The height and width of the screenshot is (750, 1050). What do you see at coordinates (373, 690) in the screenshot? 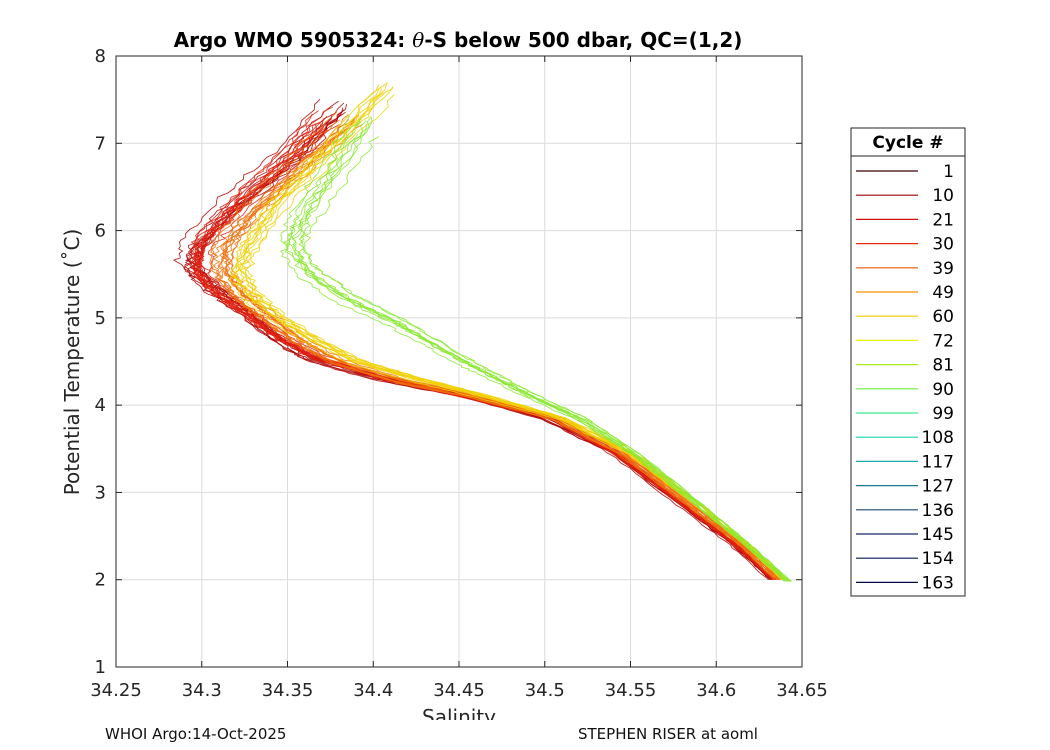
I see `x-tick-label: 34.4` at bounding box center [373, 690].